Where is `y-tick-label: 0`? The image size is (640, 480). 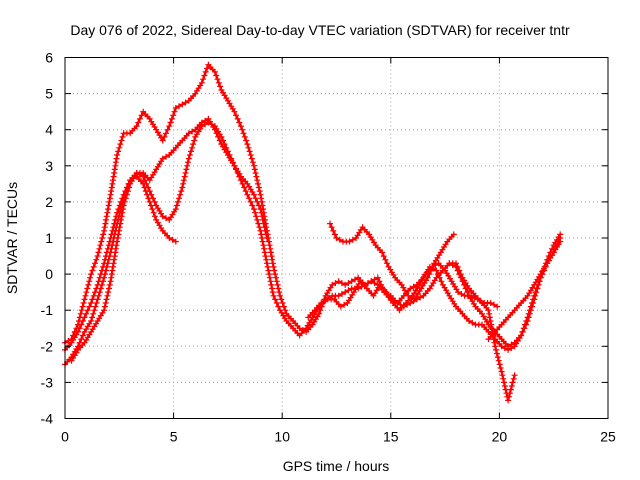 y-tick-label: 0 is located at coordinates (49, 274).